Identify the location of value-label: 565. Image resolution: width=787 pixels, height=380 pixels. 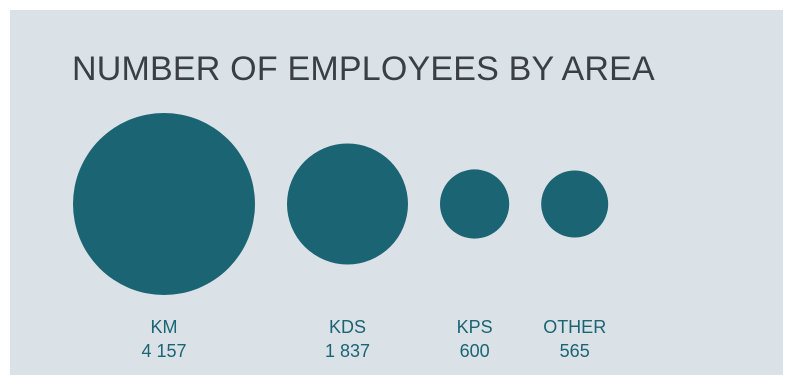
(575, 351).